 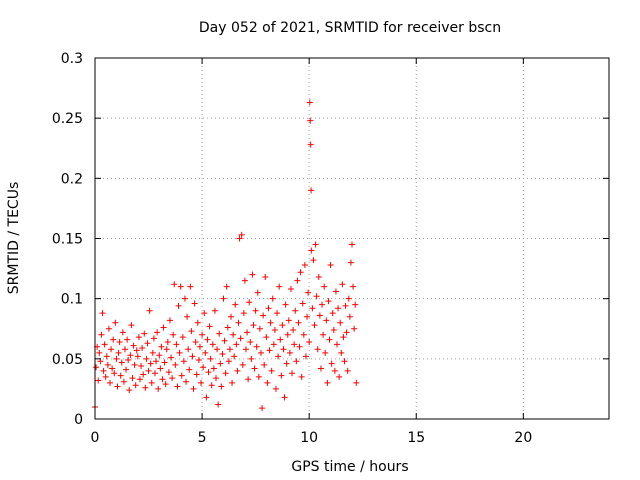 I want to click on y-tick-label: 0.2, so click(x=72, y=179).